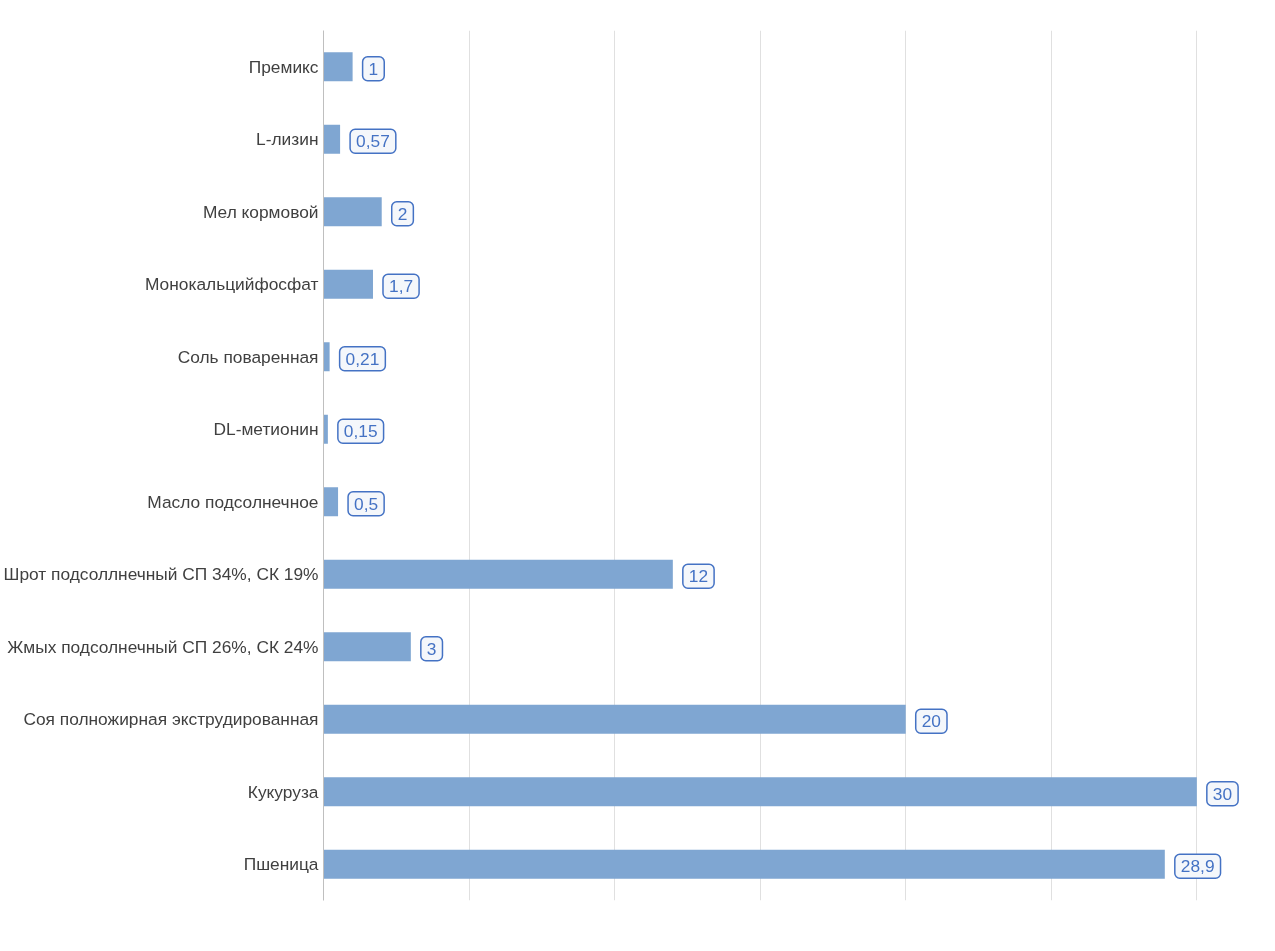 Image resolution: width=1275 pixels, height=951 pixels. I want to click on y-tick-label: Мел кормовой, so click(260, 211).